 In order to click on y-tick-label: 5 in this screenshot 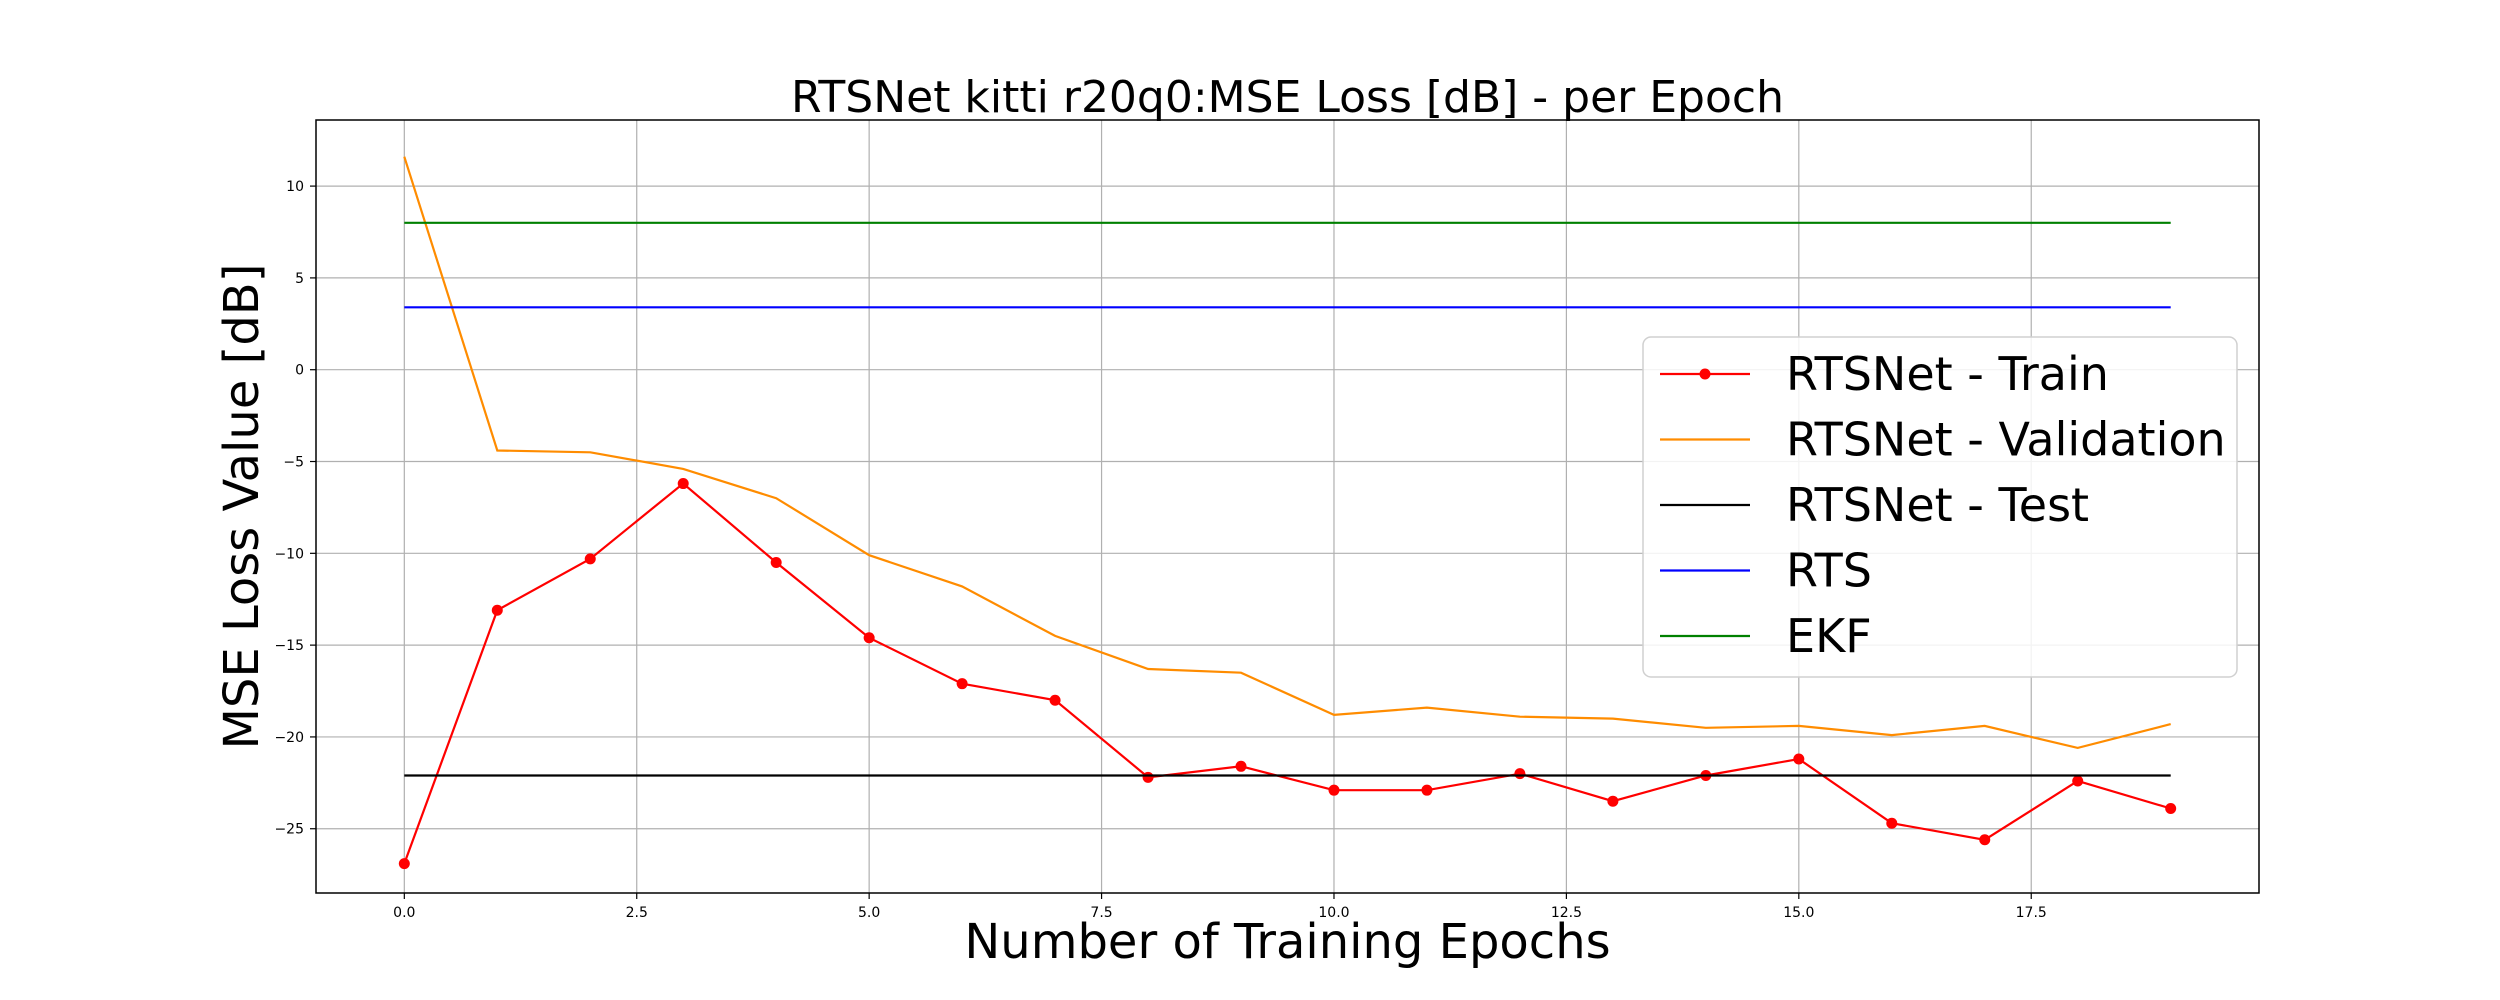, I will do `click(299, 279)`.